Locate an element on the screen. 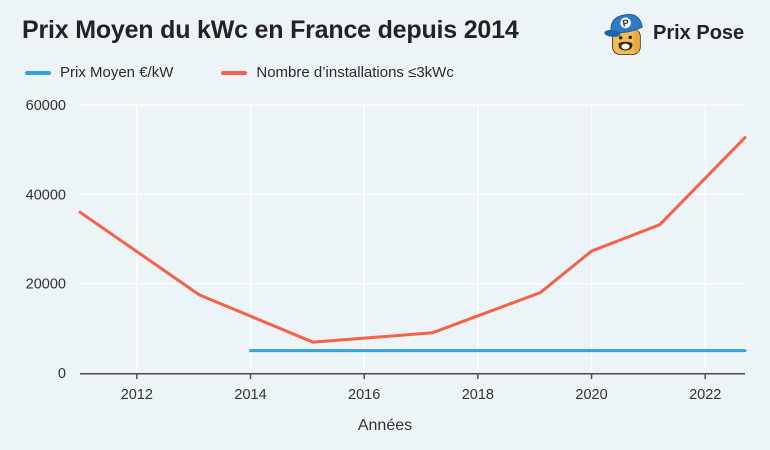 This screenshot has height=450, width=770. svg-text: 40000 is located at coordinates (46, 195).